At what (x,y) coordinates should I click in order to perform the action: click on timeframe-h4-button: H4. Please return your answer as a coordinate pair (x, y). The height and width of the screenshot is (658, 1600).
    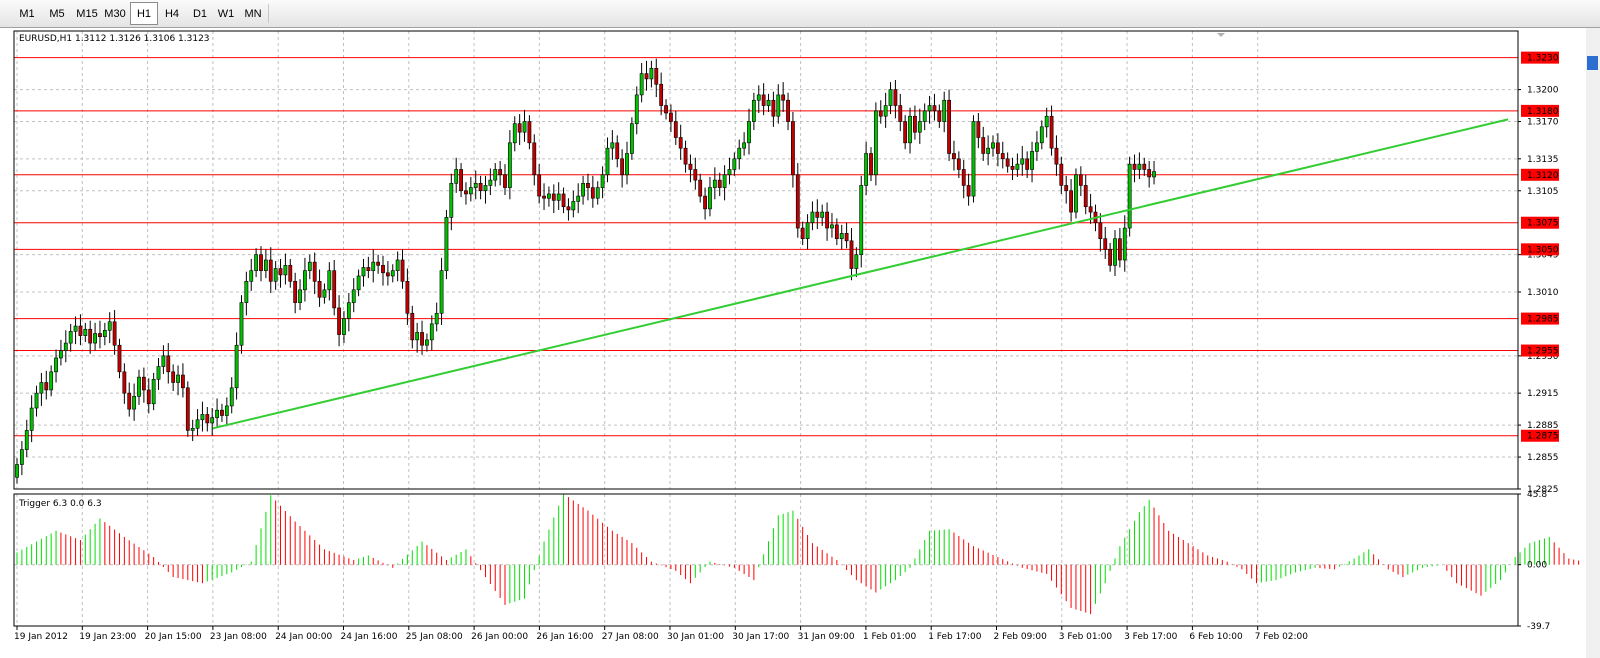
    Looking at the image, I should click on (172, 14).